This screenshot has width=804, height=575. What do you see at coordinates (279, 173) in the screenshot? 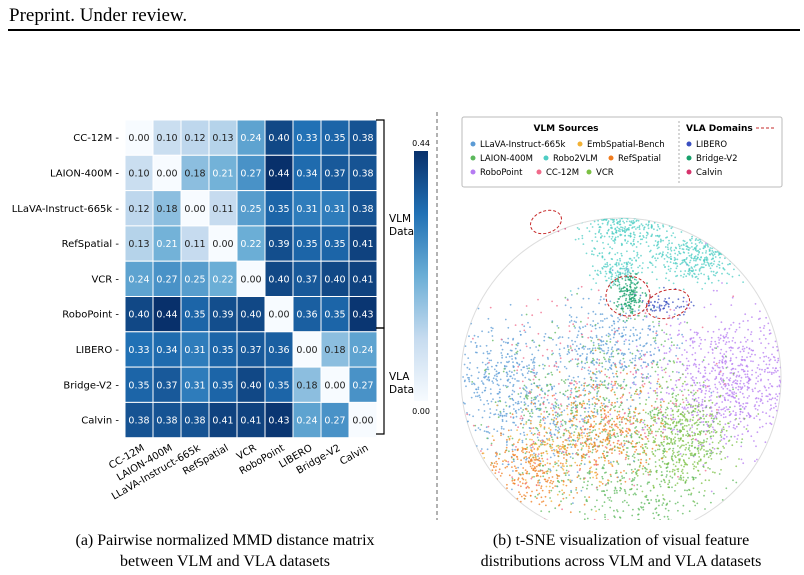
I see `heatmap-cell` at bounding box center [279, 173].